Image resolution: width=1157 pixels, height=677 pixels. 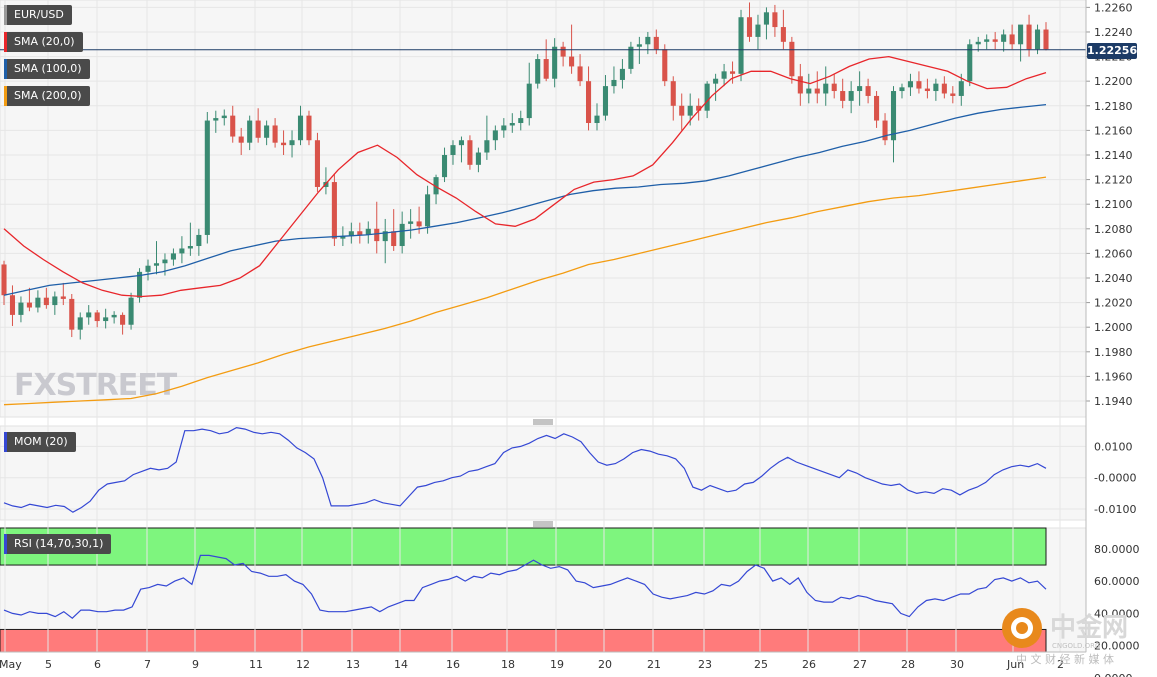 I want to click on price-y-tick-label: 1.1980, so click(x=1113, y=352).